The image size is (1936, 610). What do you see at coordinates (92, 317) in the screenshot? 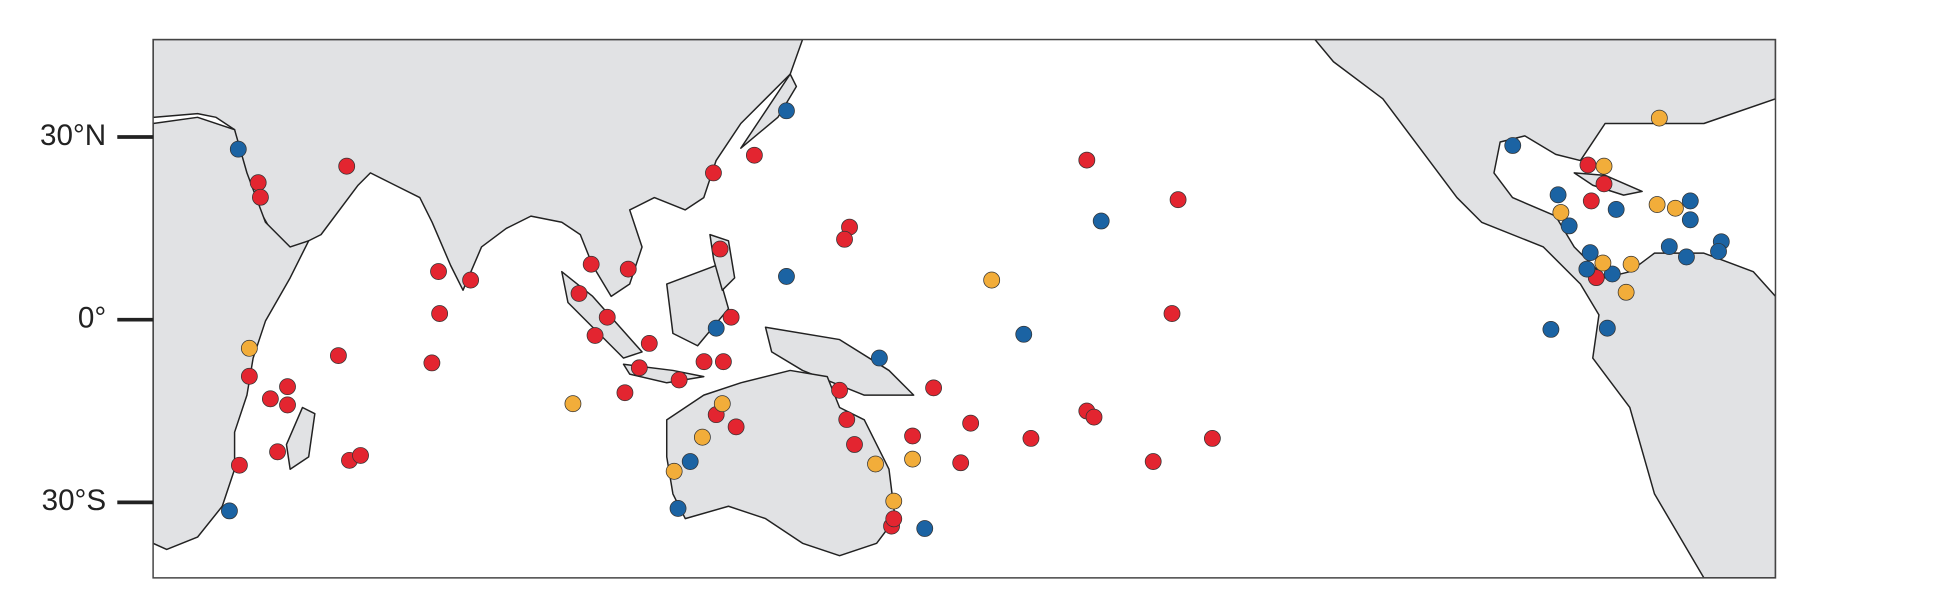
I see `y-tick-label: 0°` at bounding box center [92, 317].